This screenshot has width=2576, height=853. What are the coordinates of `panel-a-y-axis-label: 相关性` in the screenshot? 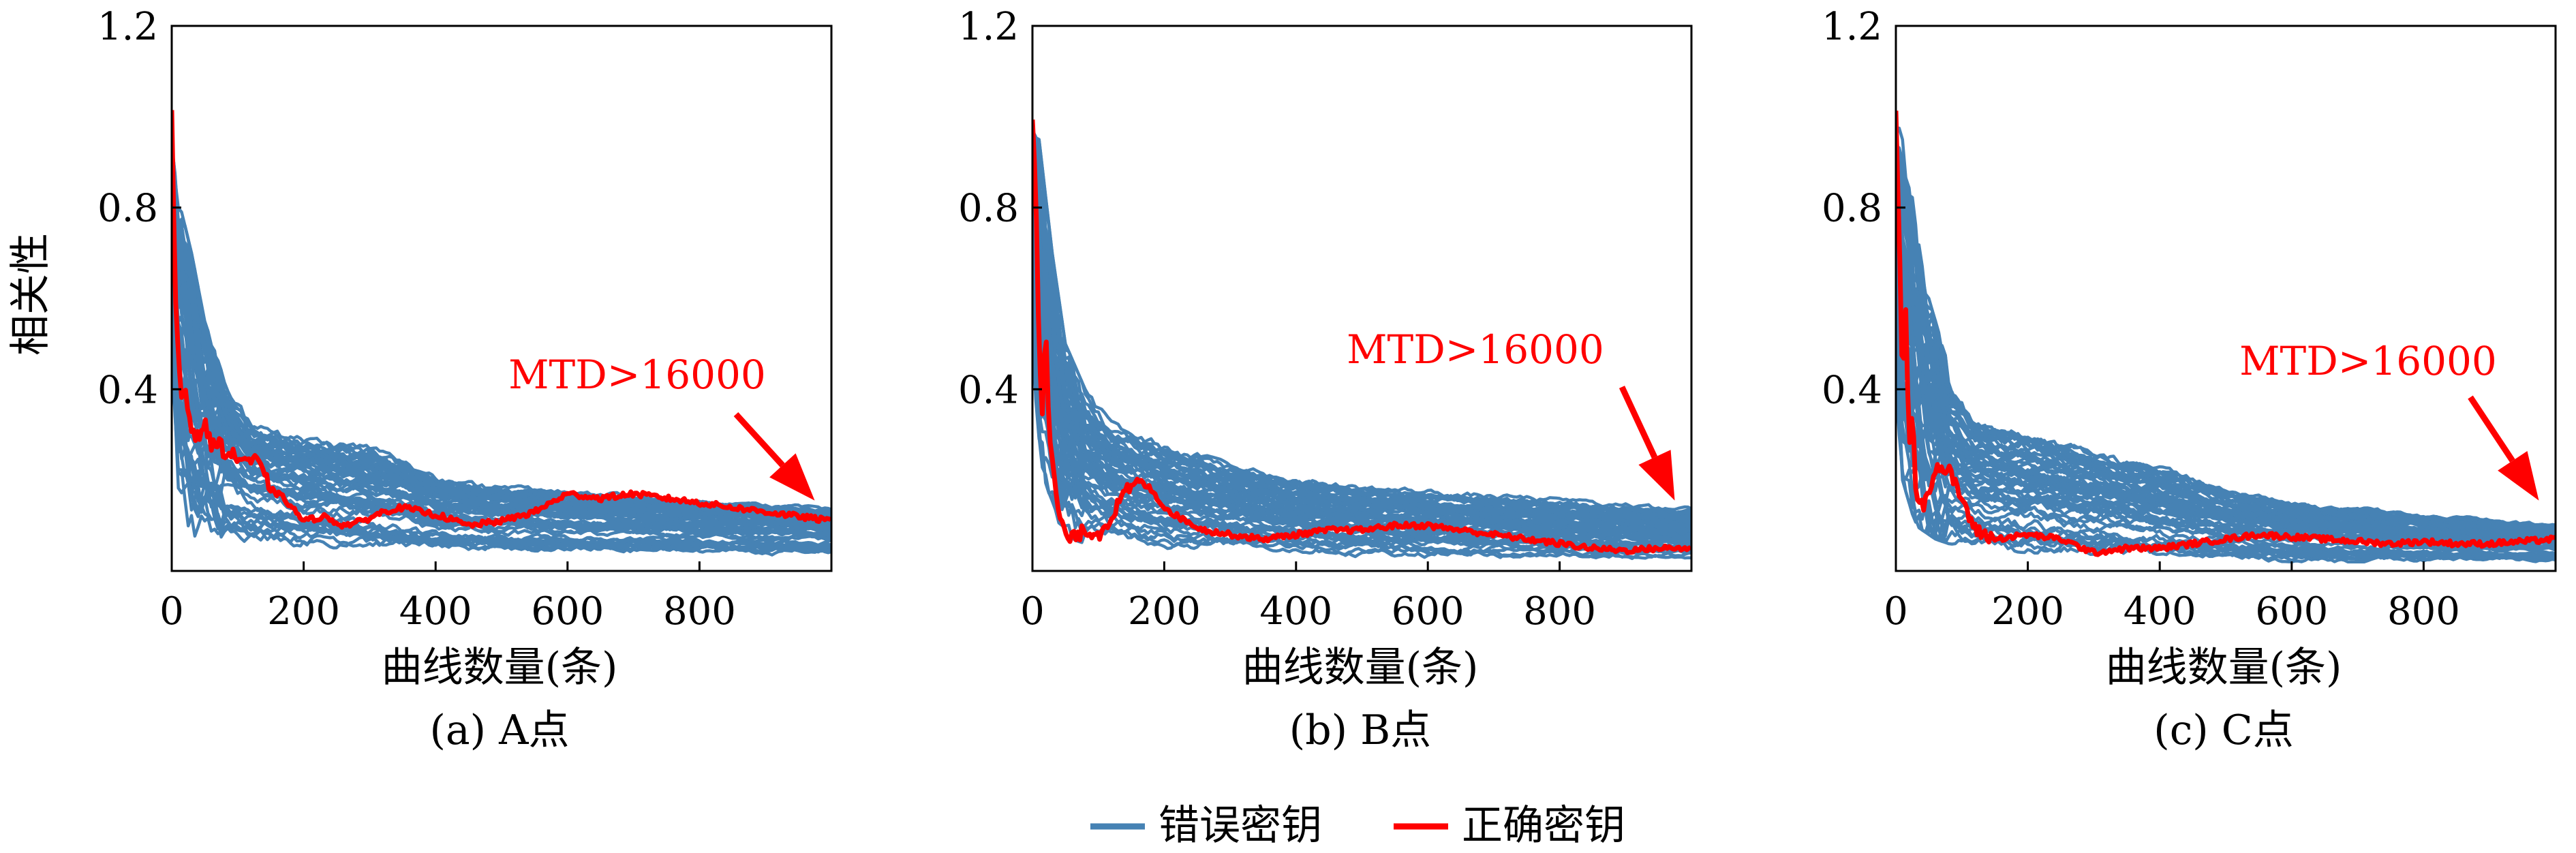 It's located at (31, 295).